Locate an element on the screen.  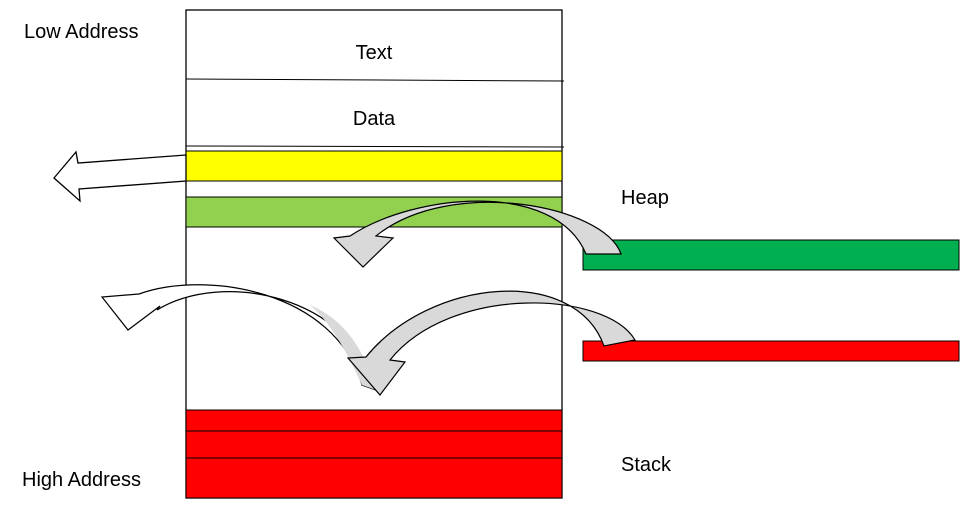
data-segment-label: Data is located at coordinates (374, 119).